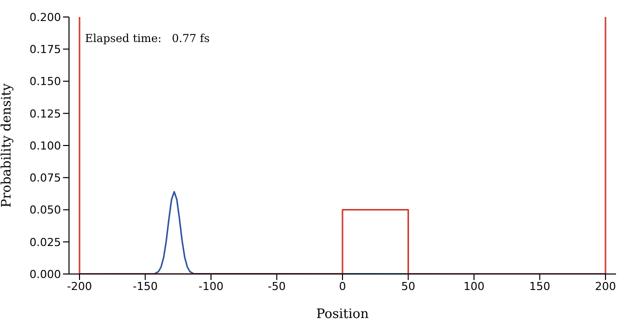  I want to click on y-tick-label: 0.075, so click(45, 178).